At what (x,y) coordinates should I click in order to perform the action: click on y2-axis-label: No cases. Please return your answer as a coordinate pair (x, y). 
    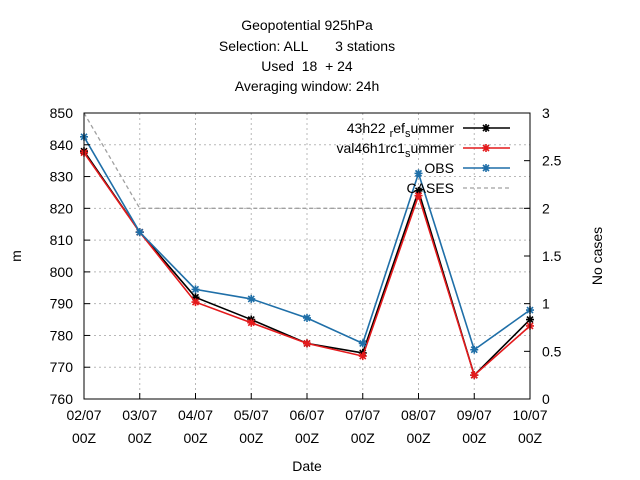
    Looking at the image, I should click on (597, 256).